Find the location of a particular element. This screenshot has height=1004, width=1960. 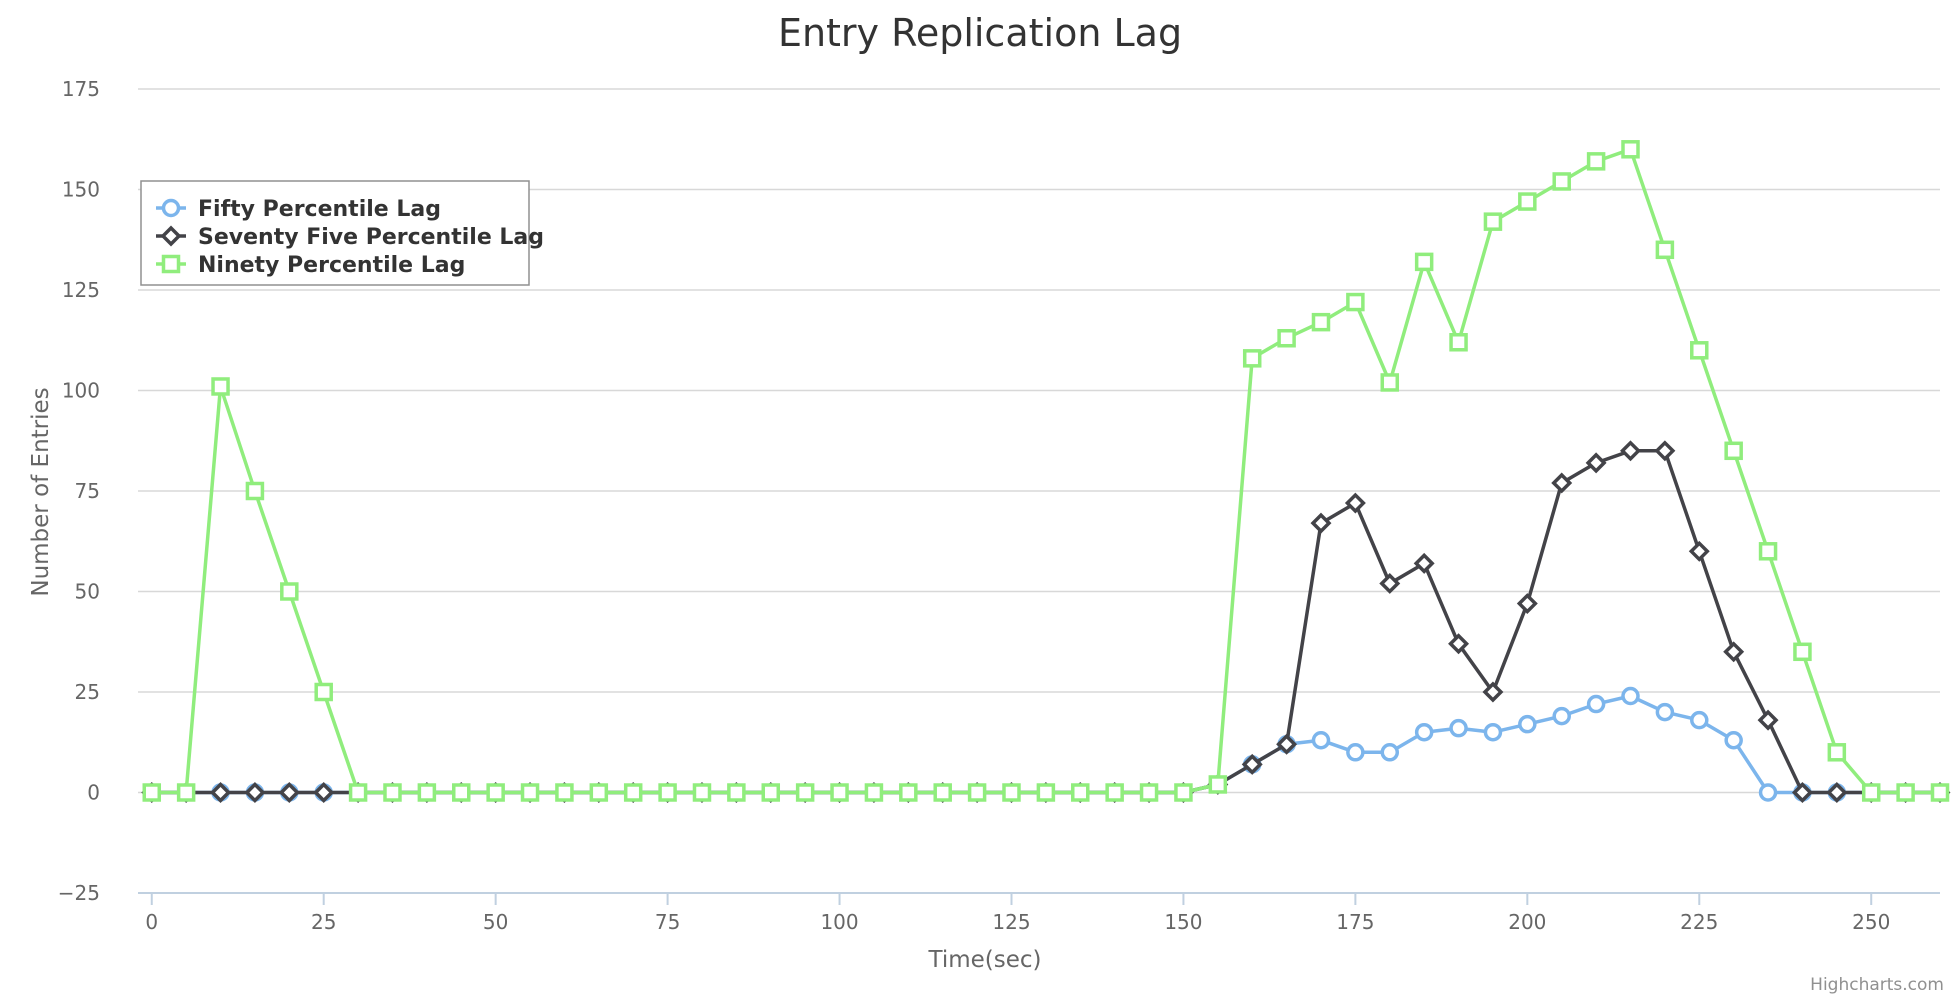

y-tick-label: 75 is located at coordinates (87, 491).